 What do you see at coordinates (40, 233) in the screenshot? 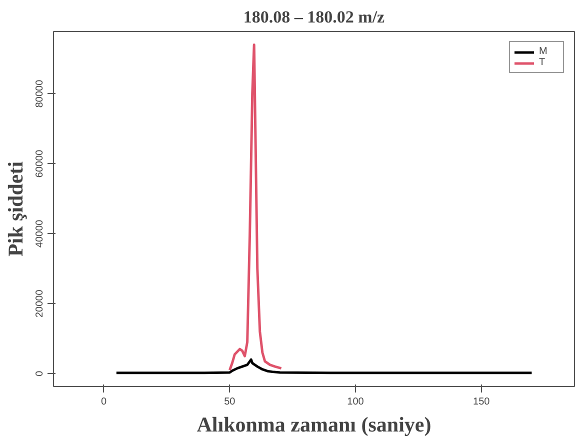
I see `y-tick-label: 40000` at bounding box center [40, 233].